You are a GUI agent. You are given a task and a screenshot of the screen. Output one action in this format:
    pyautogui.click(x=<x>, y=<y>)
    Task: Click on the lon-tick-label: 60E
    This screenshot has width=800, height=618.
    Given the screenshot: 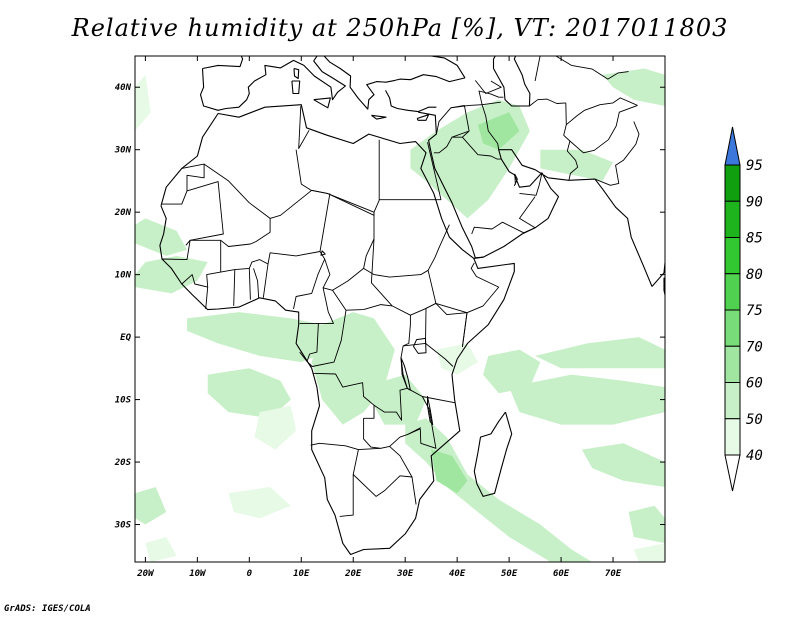 What is the action you would take?
    pyautogui.click(x=561, y=574)
    